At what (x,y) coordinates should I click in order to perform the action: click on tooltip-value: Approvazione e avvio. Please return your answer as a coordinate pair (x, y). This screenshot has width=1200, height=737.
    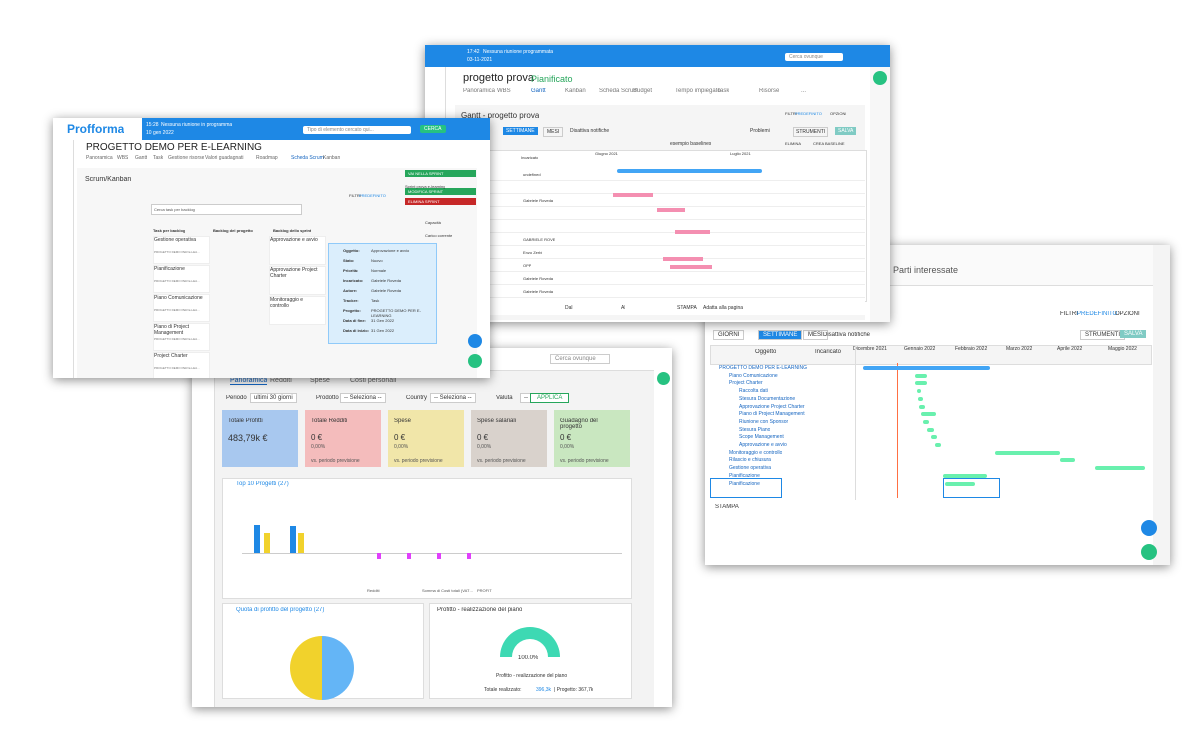
    Looking at the image, I should click on (390, 250).